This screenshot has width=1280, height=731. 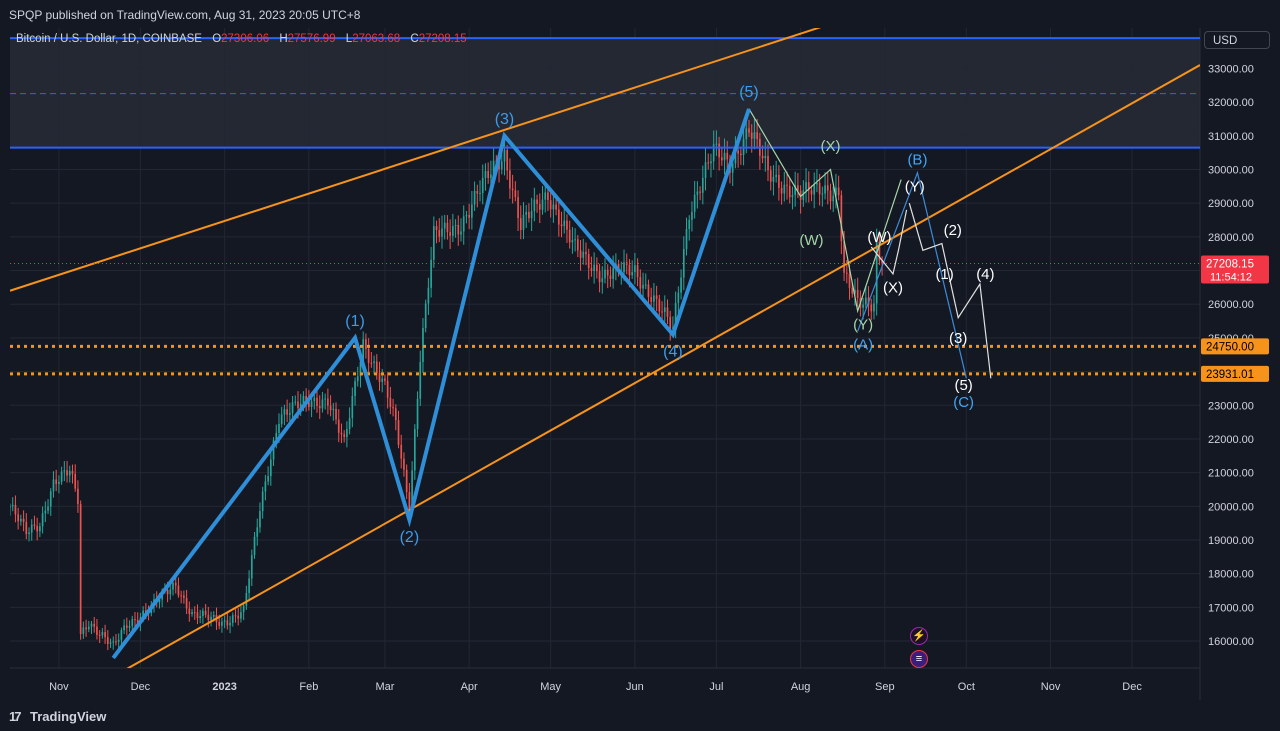 What do you see at coordinates (605, 93) in the screenshot?
I see `resistance-zone` at bounding box center [605, 93].